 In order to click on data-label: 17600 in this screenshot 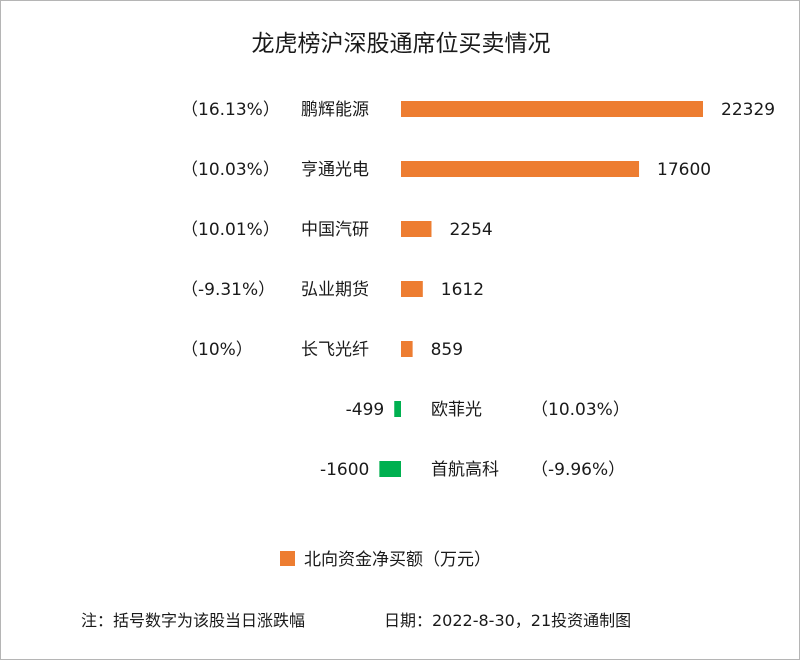, I will do `click(684, 170)`.